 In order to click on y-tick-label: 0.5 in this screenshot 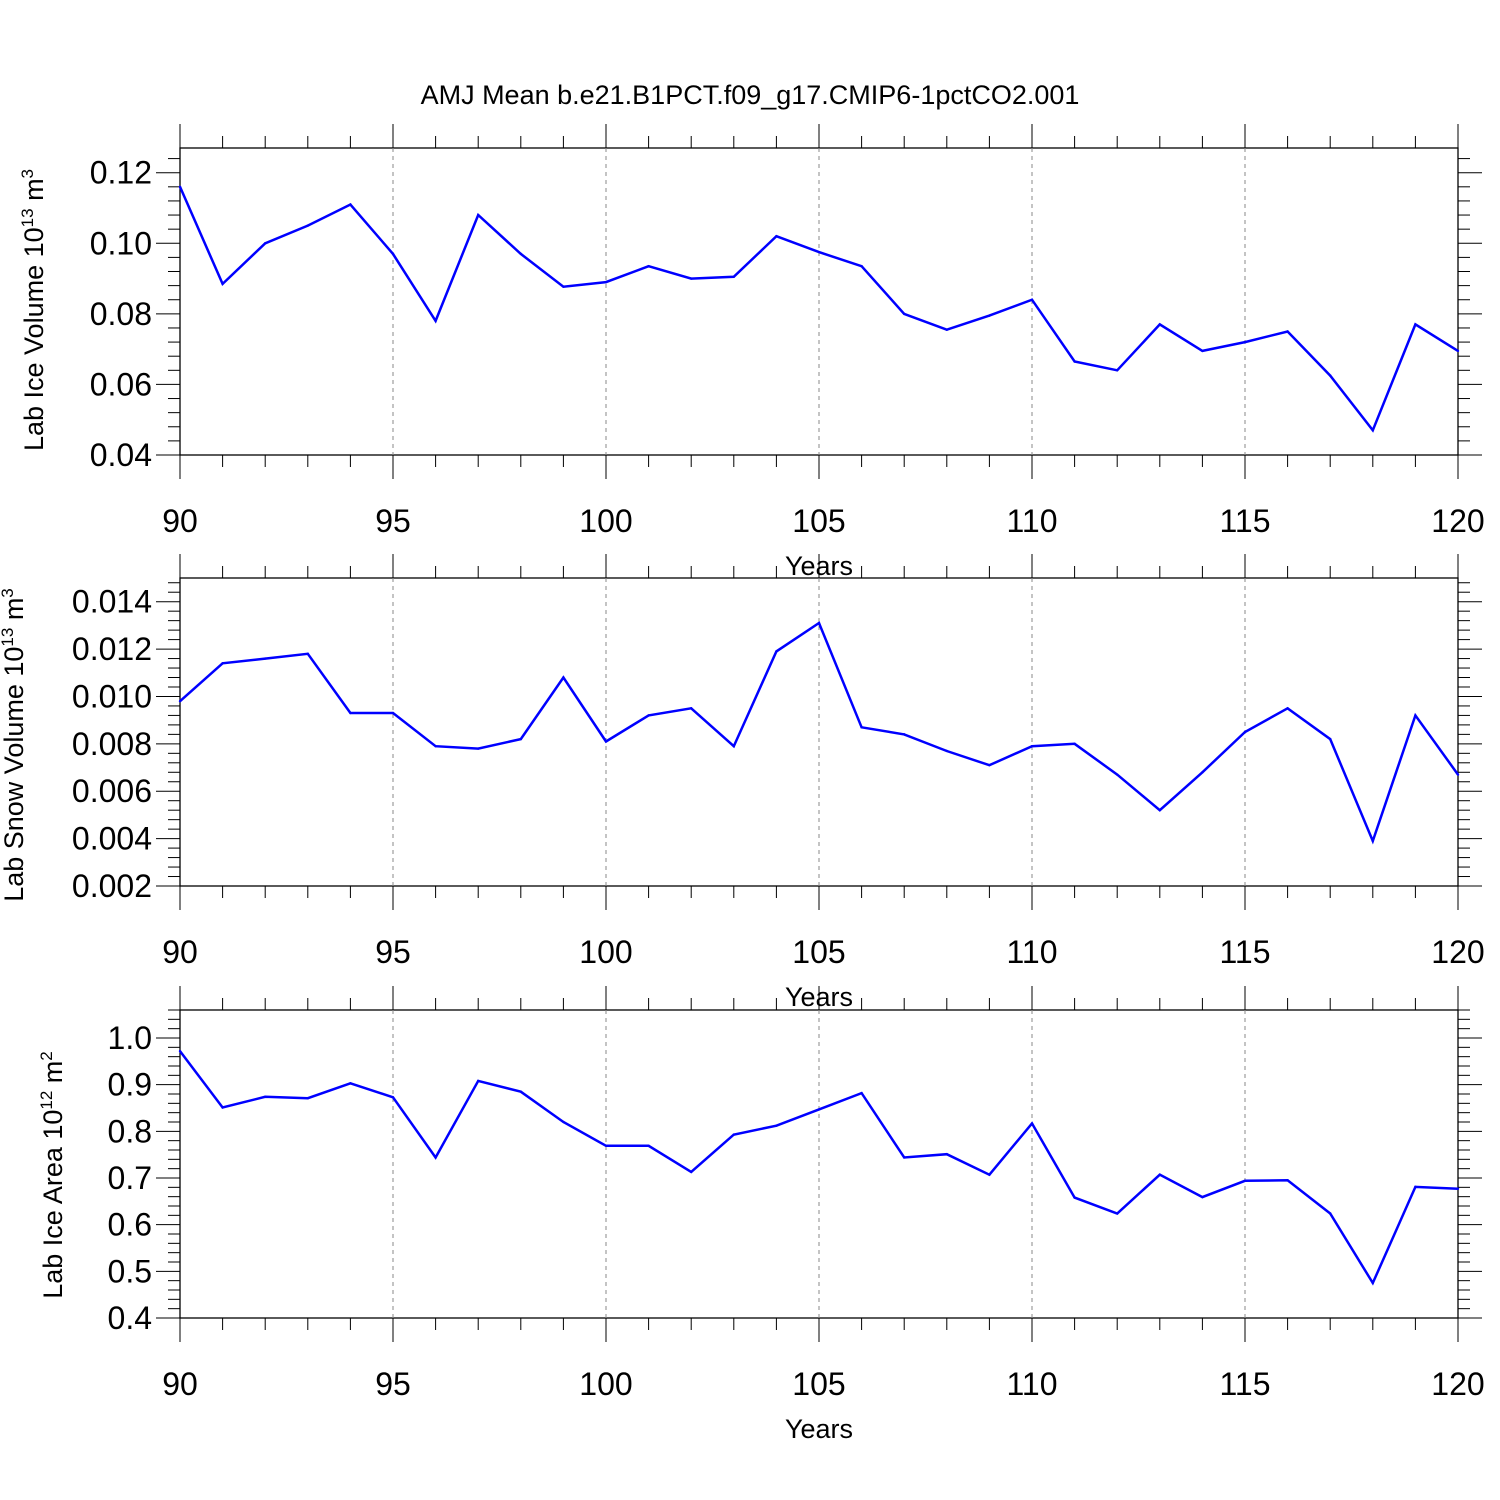, I will do `click(130, 1271)`.